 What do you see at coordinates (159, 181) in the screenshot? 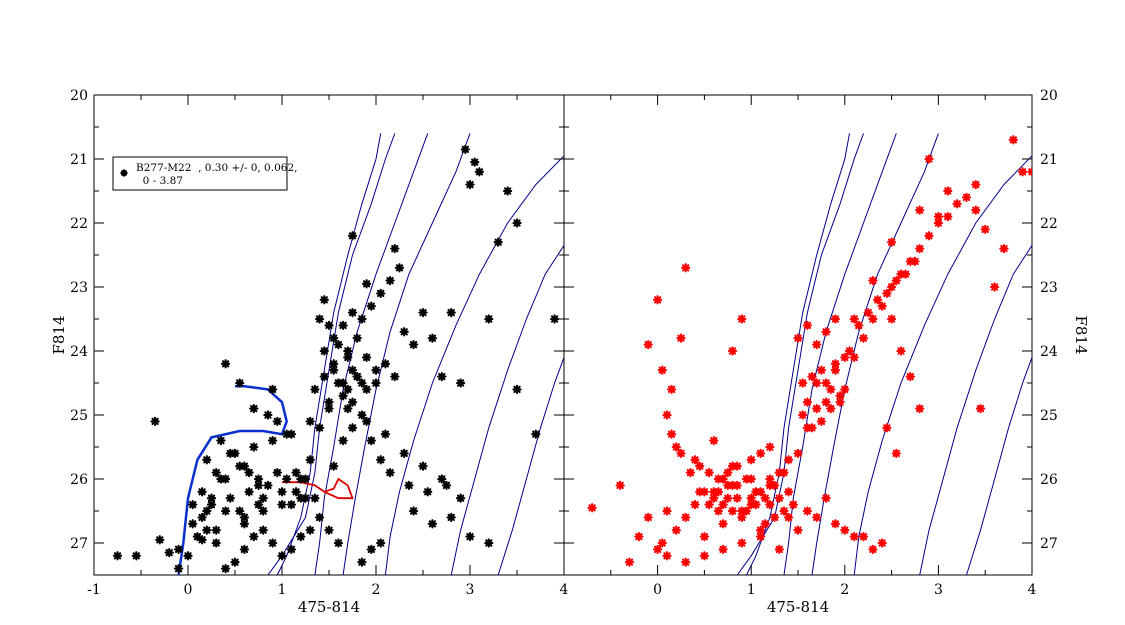
I see `legend-line-2: 0 - 3.87` at bounding box center [159, 181].